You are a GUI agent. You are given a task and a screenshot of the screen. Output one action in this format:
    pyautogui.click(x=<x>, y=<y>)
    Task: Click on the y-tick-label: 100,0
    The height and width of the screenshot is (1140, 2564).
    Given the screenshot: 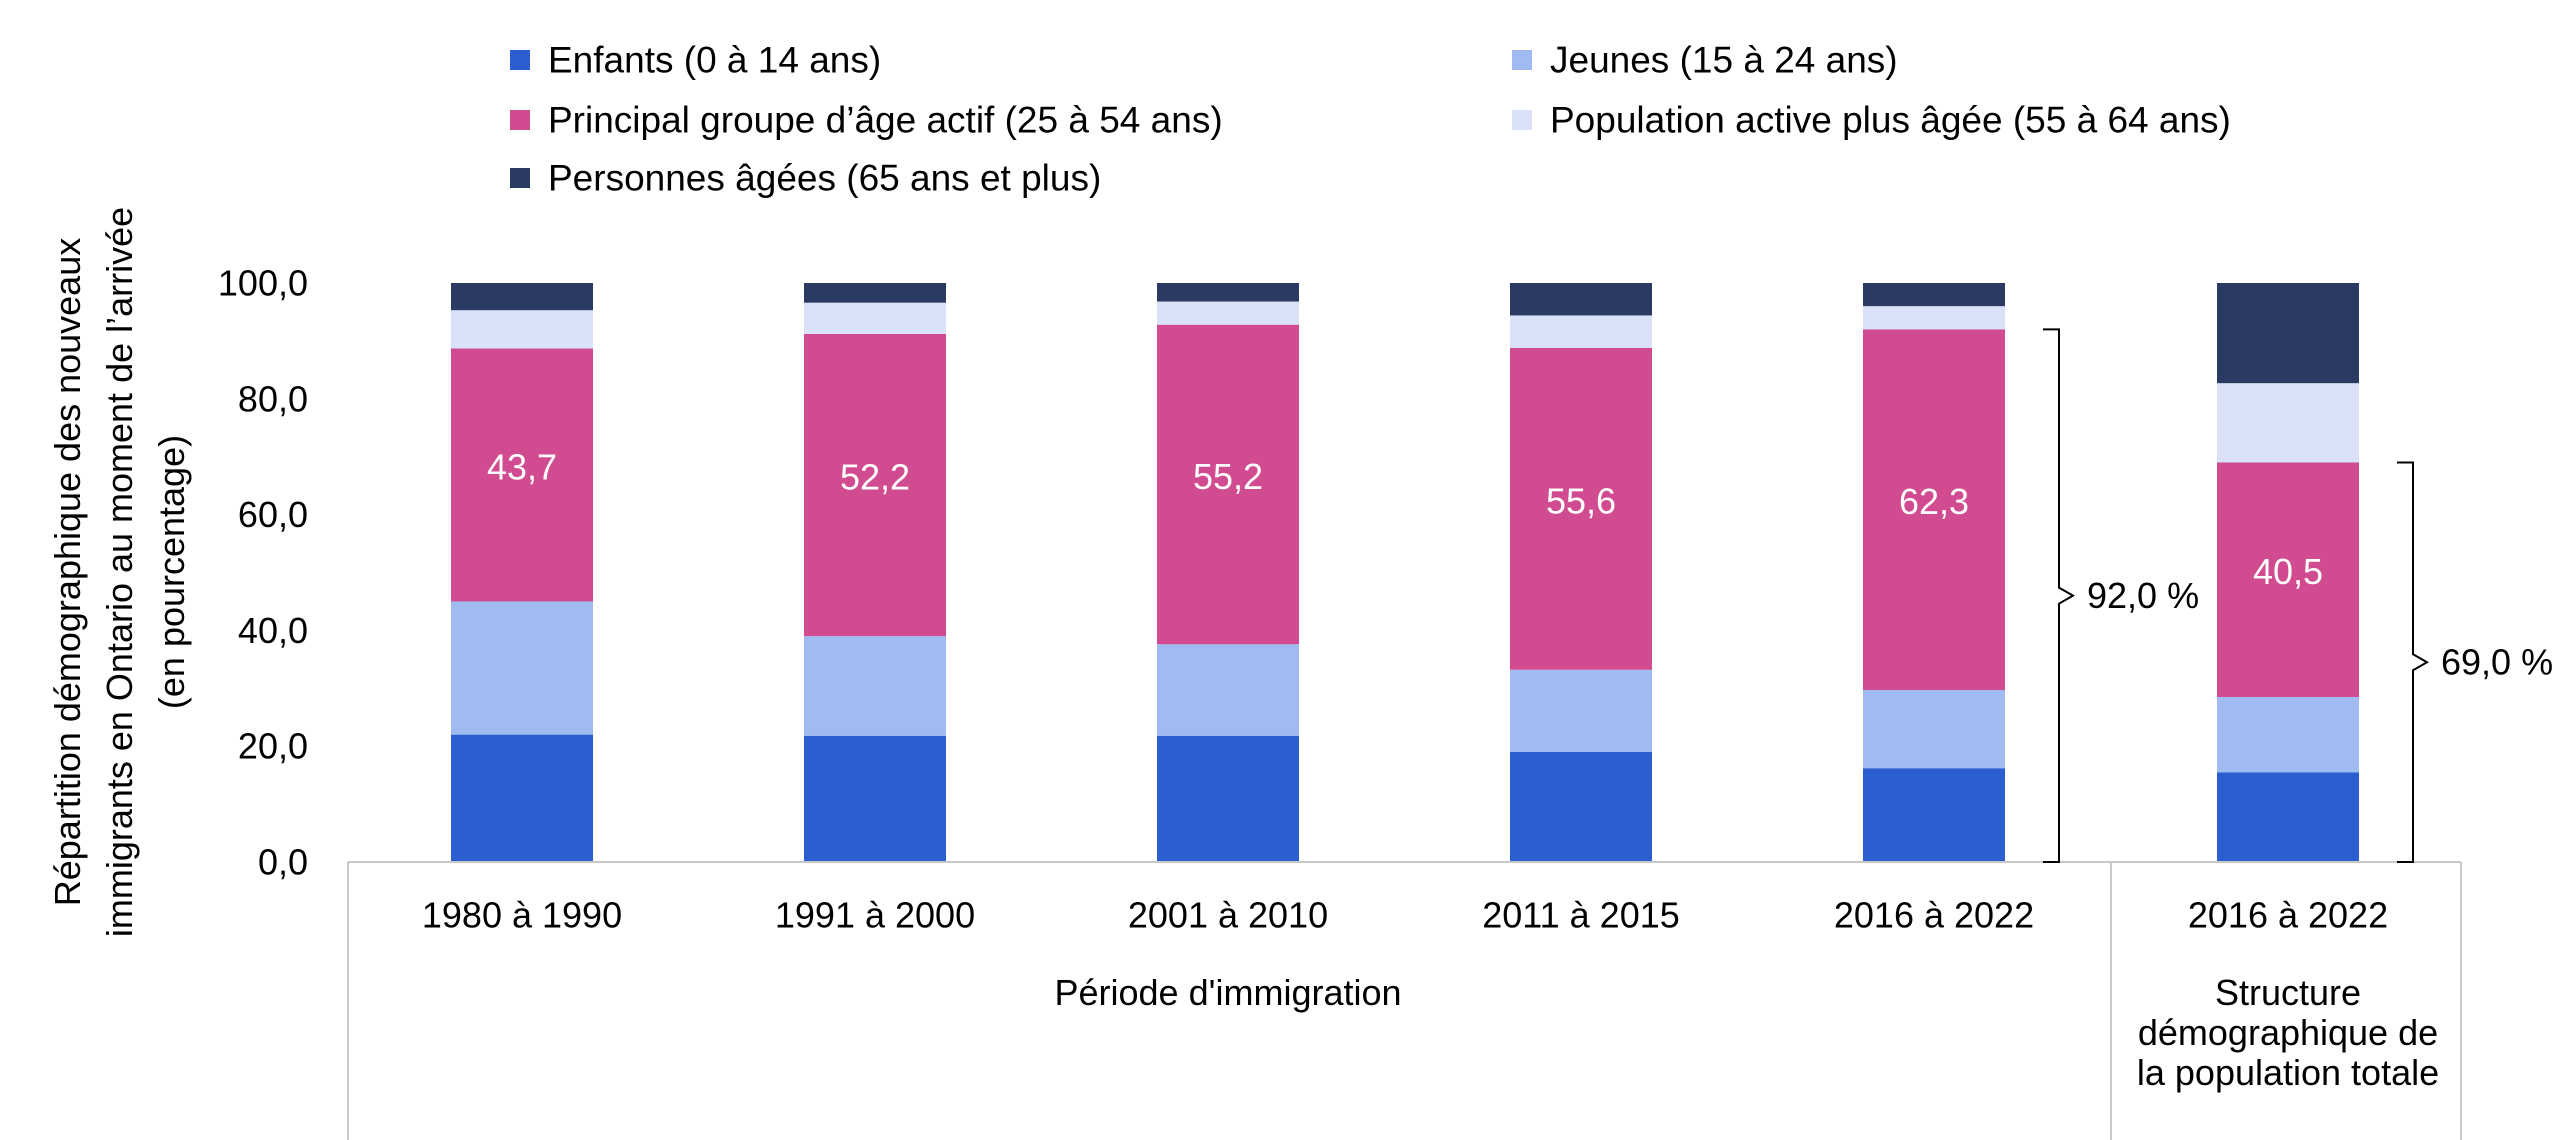 What is the action you would take?
    pyautogui.click(x=263, y=283)
    